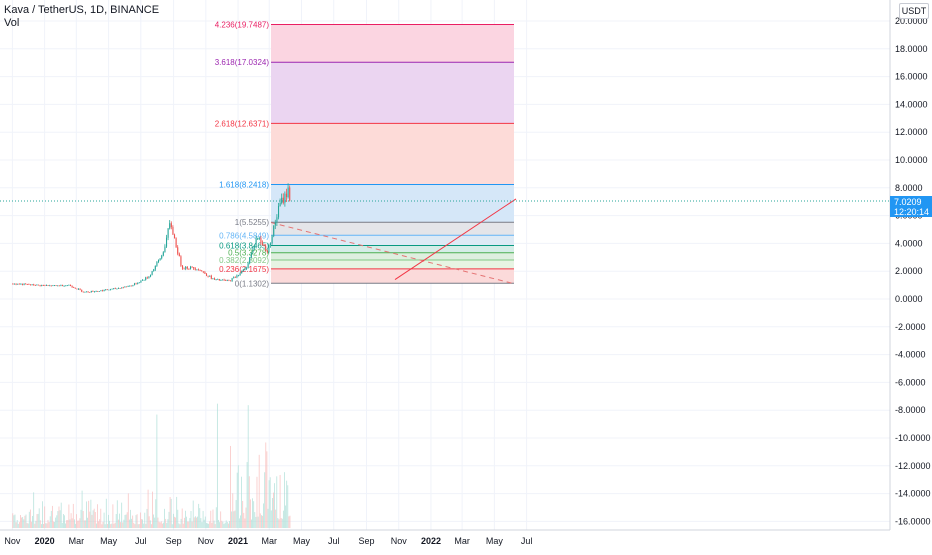 Image resolution: width=932 pixels, height=555 pixels. What do you see at coordinates (244, 184) in the screenshot?
I see `fib-level-label: 1.618(8.2418)` at bounding box center [244, 184].